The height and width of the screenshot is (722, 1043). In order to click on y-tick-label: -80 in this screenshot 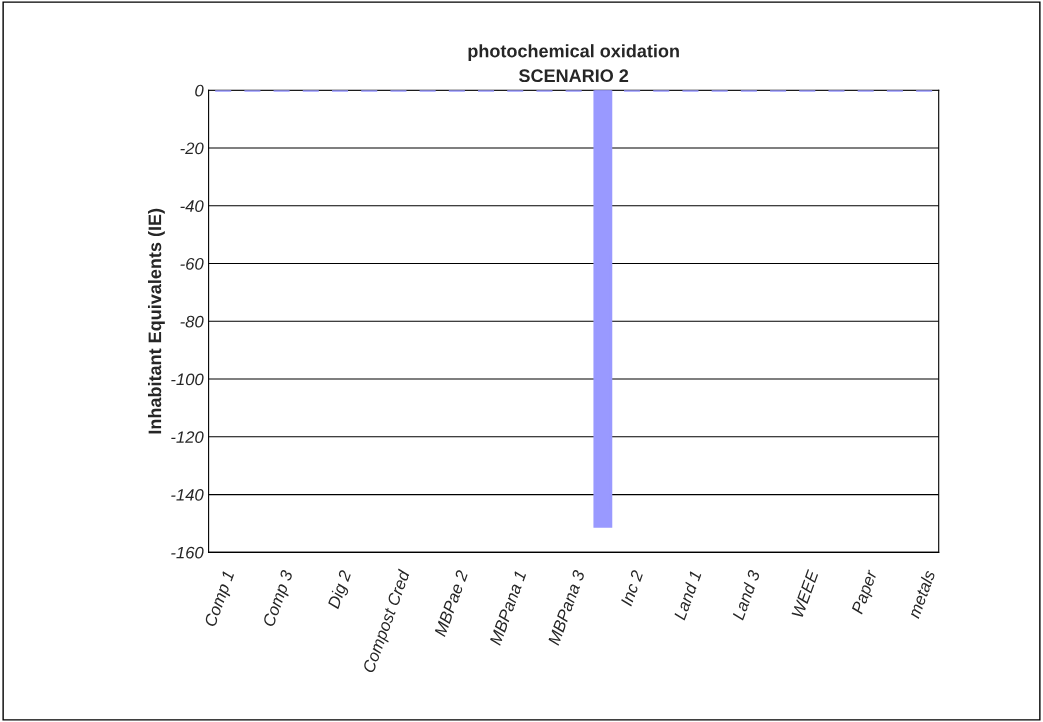, I will do `click(192, 321)`.